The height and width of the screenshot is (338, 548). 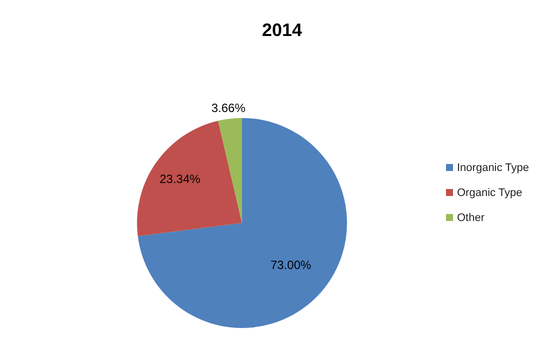 I want to click on data-label: 3.66%, so click(x=228, y=107).